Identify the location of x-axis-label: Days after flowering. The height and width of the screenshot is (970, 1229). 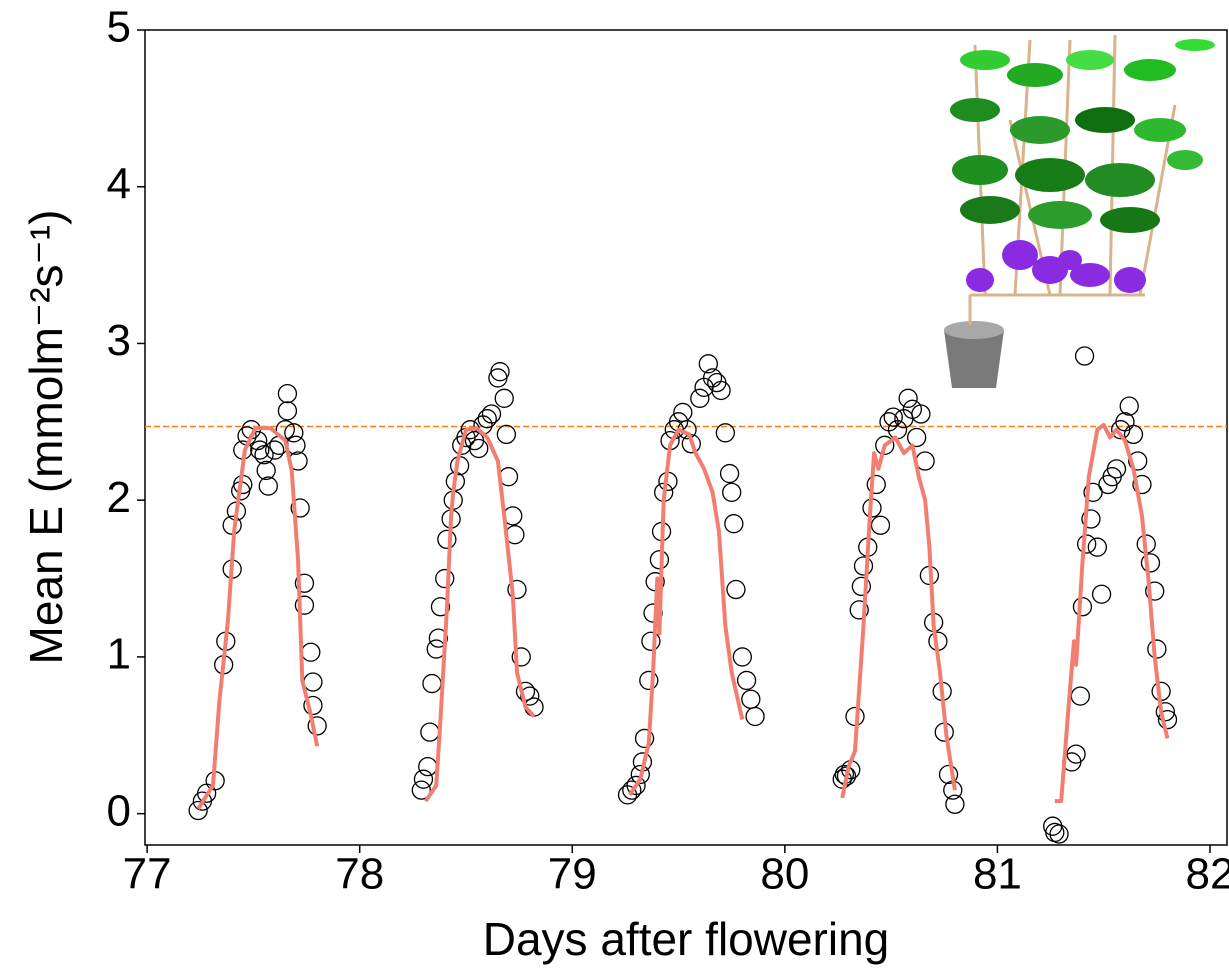
(686, 939).